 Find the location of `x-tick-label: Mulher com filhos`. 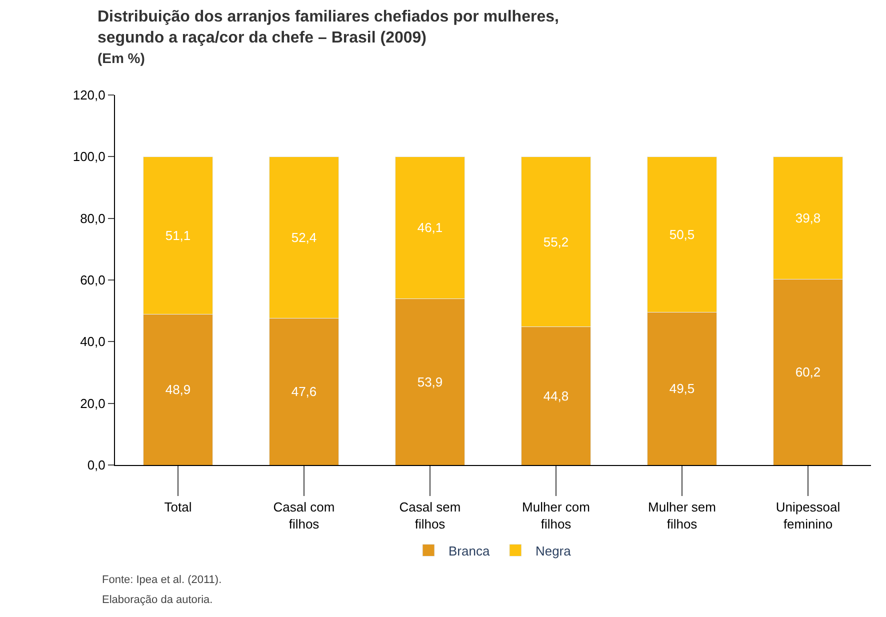

x-tick-label: Mulher com filhos is located at coordinates (556, 516).